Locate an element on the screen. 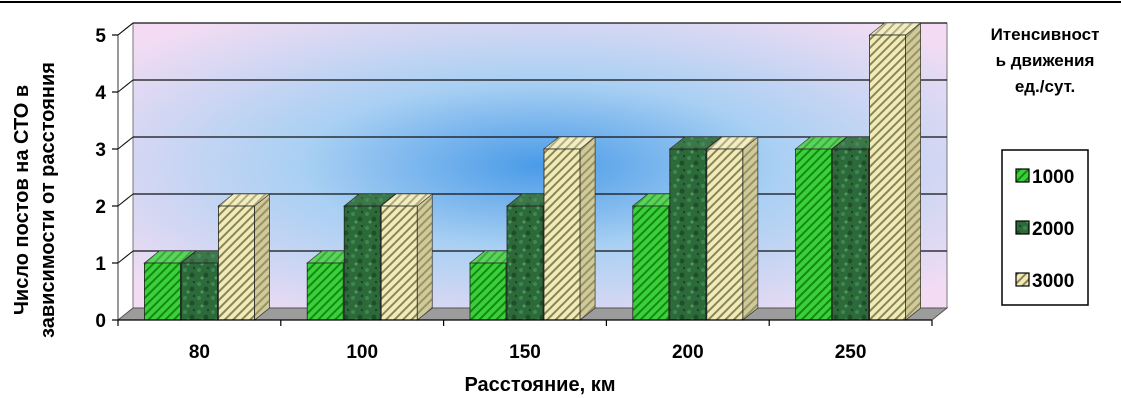 This screenshot has width=1121, height=398. y-tick-label: 0 is located at coordinates (100, 321).